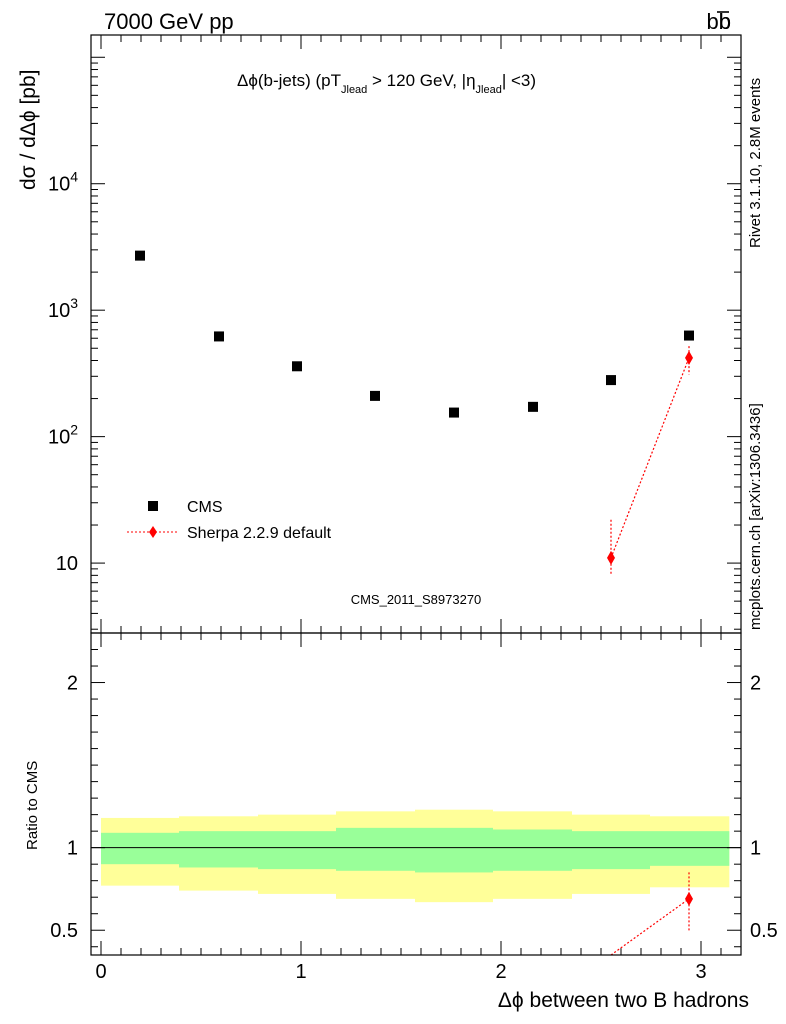 This screenshot has height=1024, width=786. Describe the element at coordinates (500, 972) in the screenshot. I see `x-tick-label: 2` at that location.